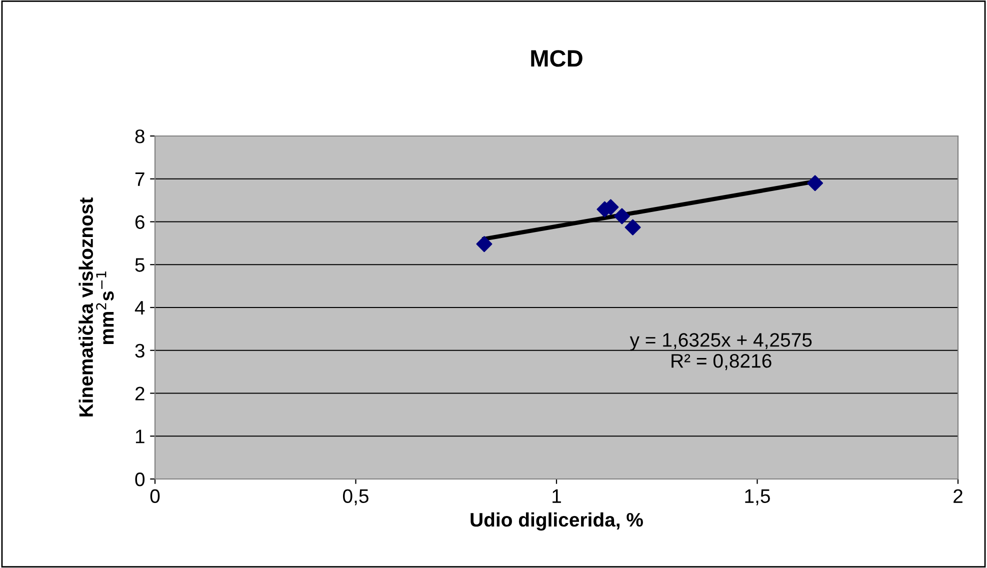  What do you see at coordinates (139, 222) in the screenshot?
I see `y-tick-label: 6` at bounding box center [139, 222].